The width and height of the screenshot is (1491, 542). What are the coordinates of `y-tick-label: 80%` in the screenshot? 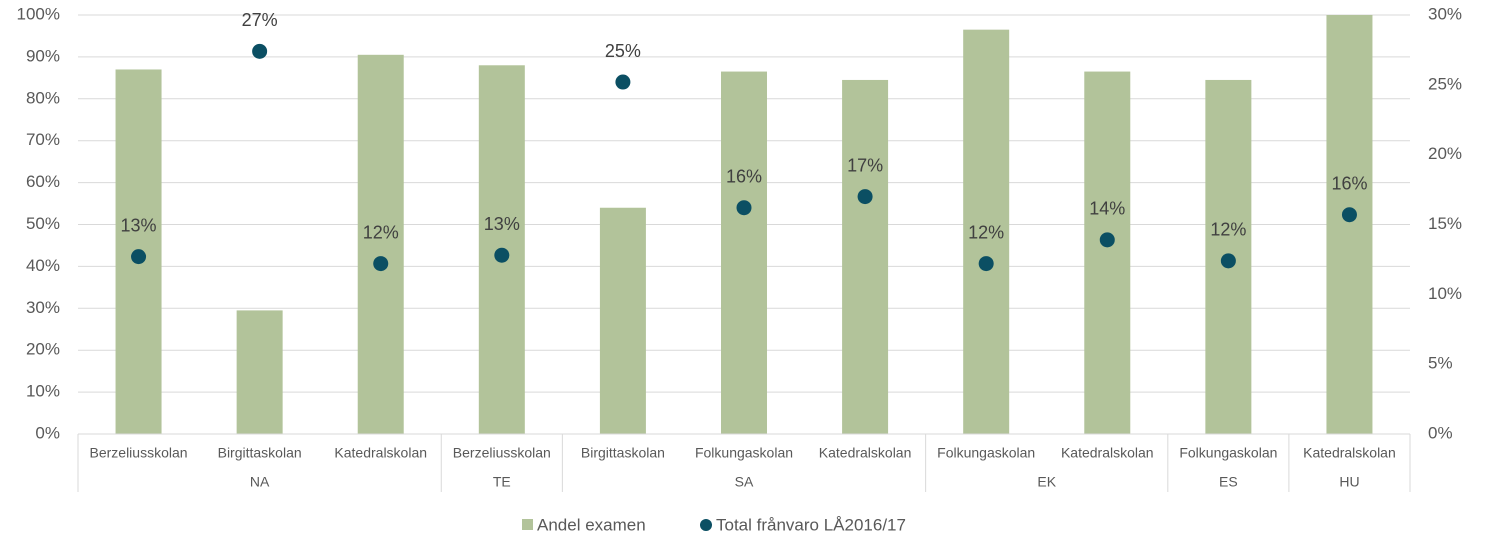 It's located at (43, 97).